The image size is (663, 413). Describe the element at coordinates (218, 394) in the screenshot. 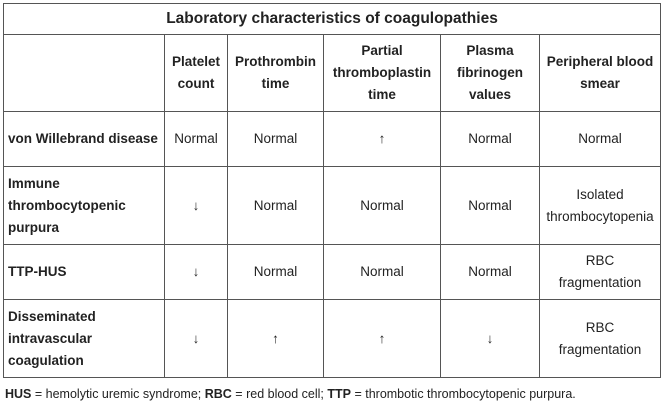

I see `footnote-abbr: RBC` at that location.